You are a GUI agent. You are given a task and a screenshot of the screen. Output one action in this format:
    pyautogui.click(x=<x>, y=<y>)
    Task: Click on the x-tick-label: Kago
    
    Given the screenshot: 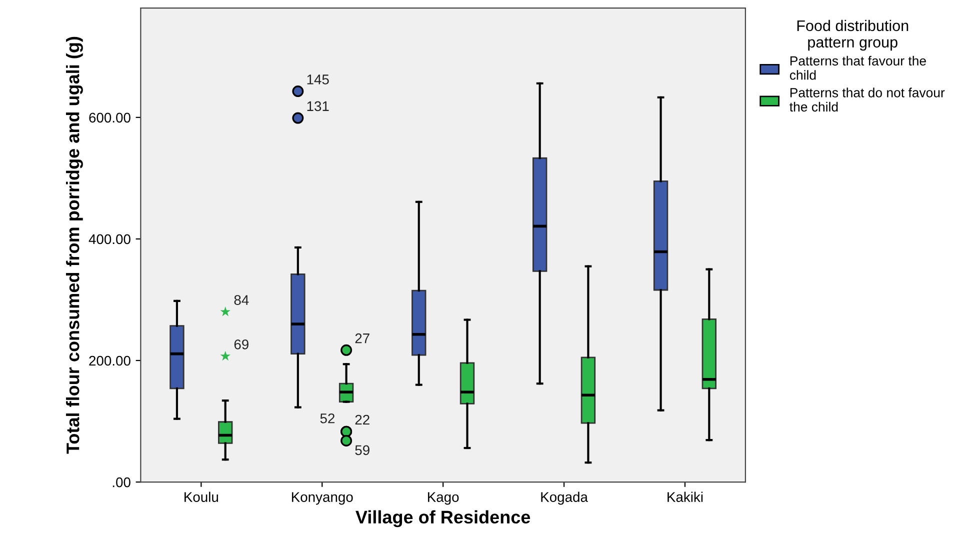 What is the action you would take?
    pyautogui.click(x=443, y=498)
    